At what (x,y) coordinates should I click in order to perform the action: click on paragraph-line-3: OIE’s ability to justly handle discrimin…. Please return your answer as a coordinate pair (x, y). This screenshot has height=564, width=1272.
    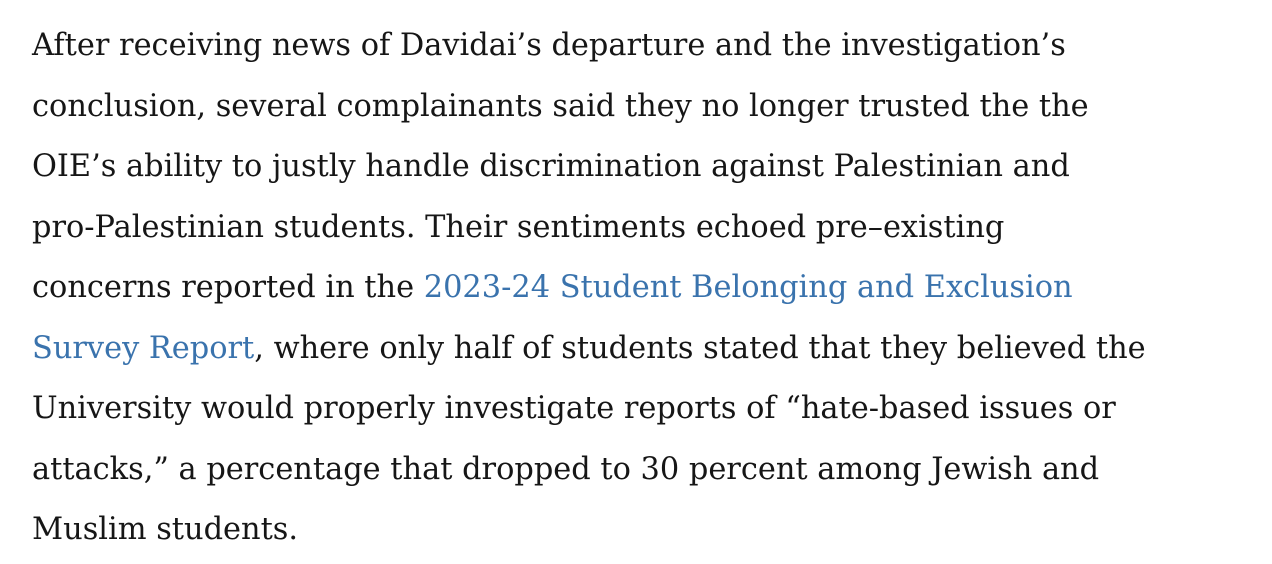
    Looking at the image, I should click on (551, 166).